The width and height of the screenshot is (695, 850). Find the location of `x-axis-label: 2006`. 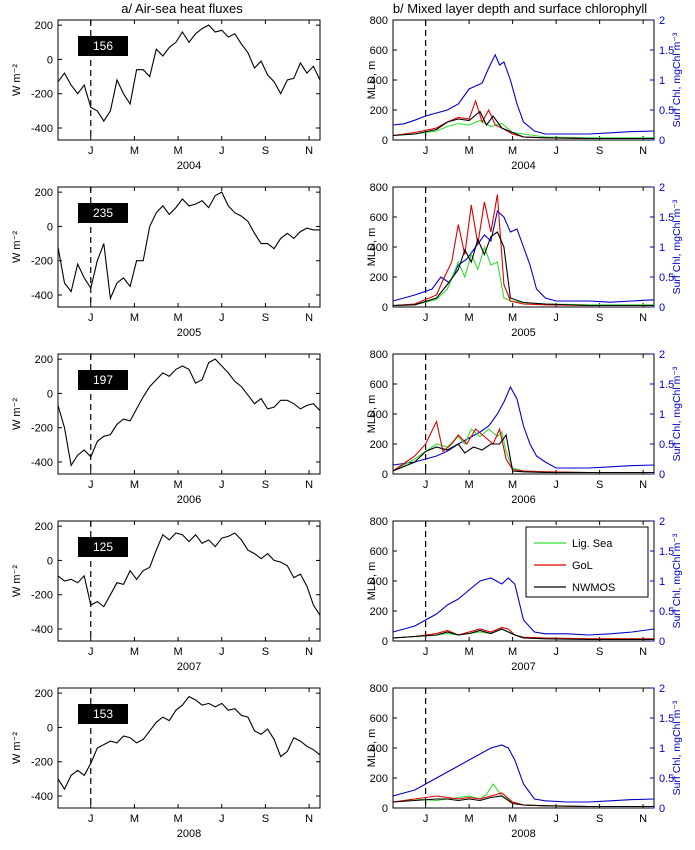

x-axis-label: 2006 is located at coordinates (523, 500).